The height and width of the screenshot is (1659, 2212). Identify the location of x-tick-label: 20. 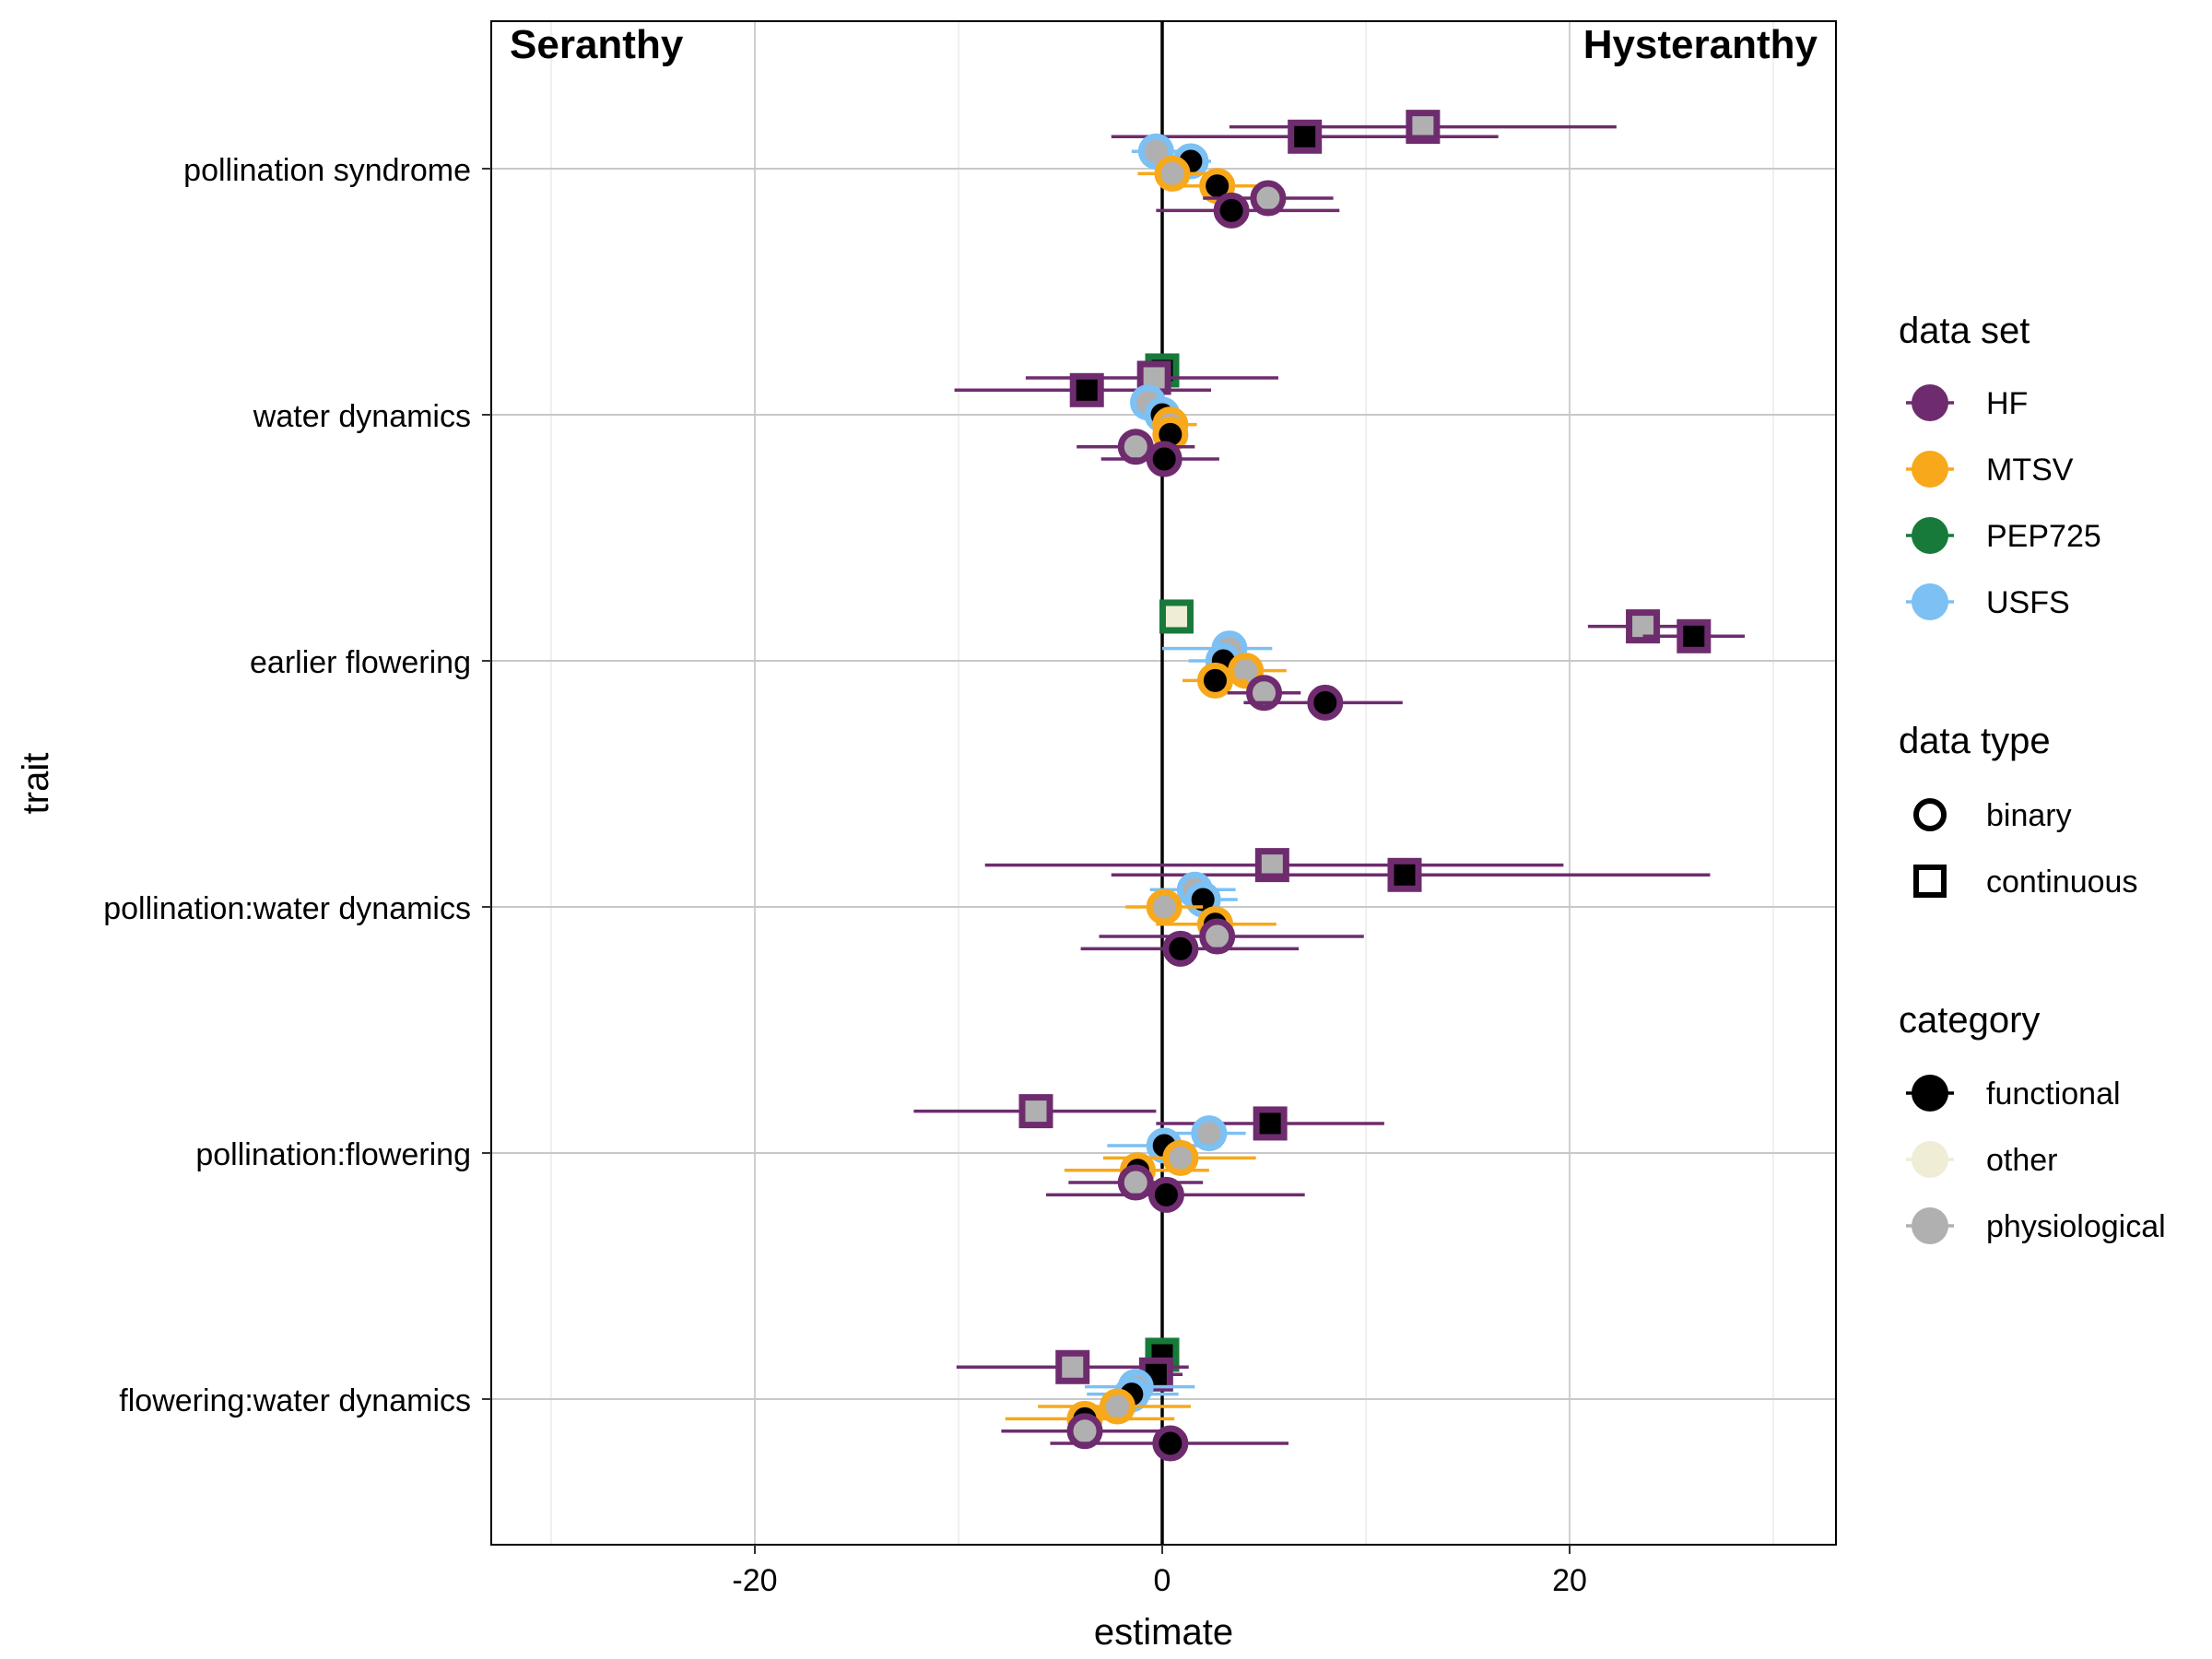
(1569, 1580).